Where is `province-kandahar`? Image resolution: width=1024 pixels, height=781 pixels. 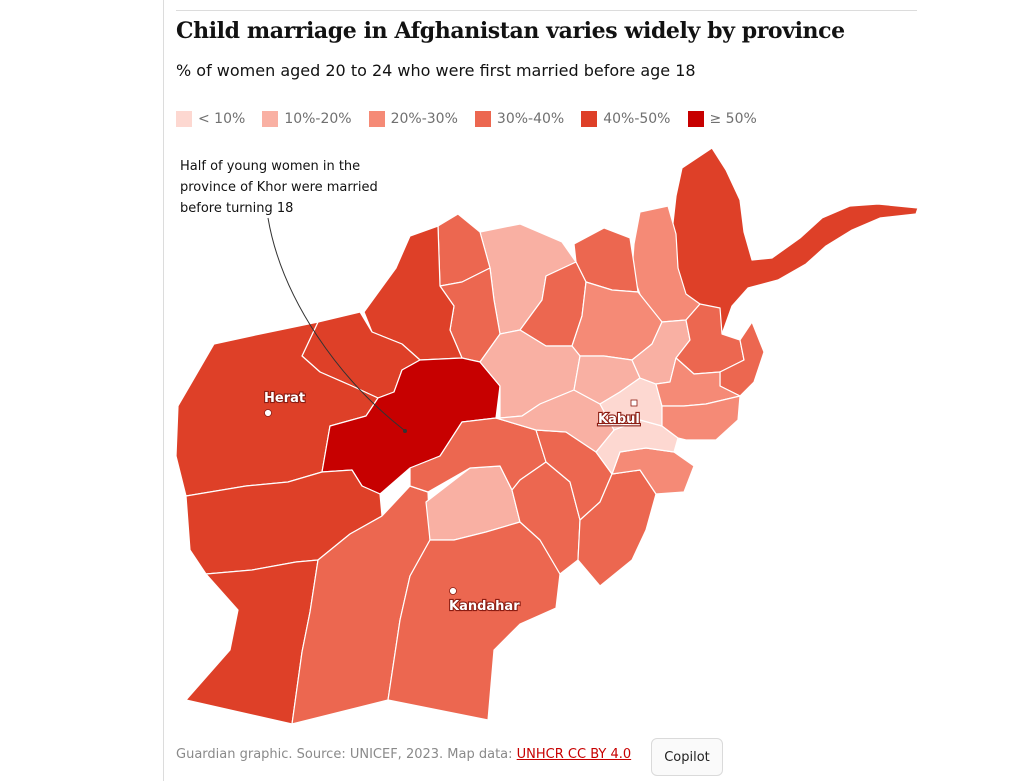 province-kandahar is located at coordinates (474, 621).